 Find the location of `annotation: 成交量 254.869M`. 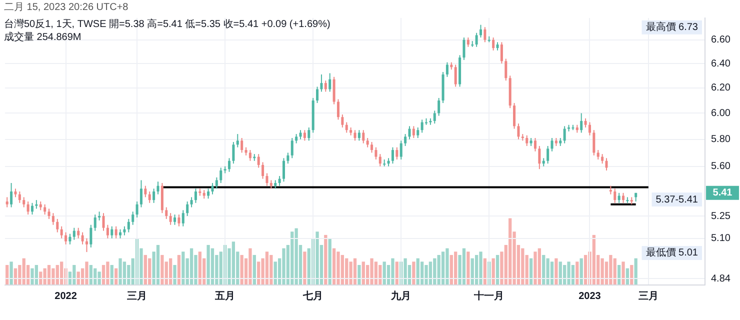

annotation: 成交量 254.869M is located at coordinates (43, 37).